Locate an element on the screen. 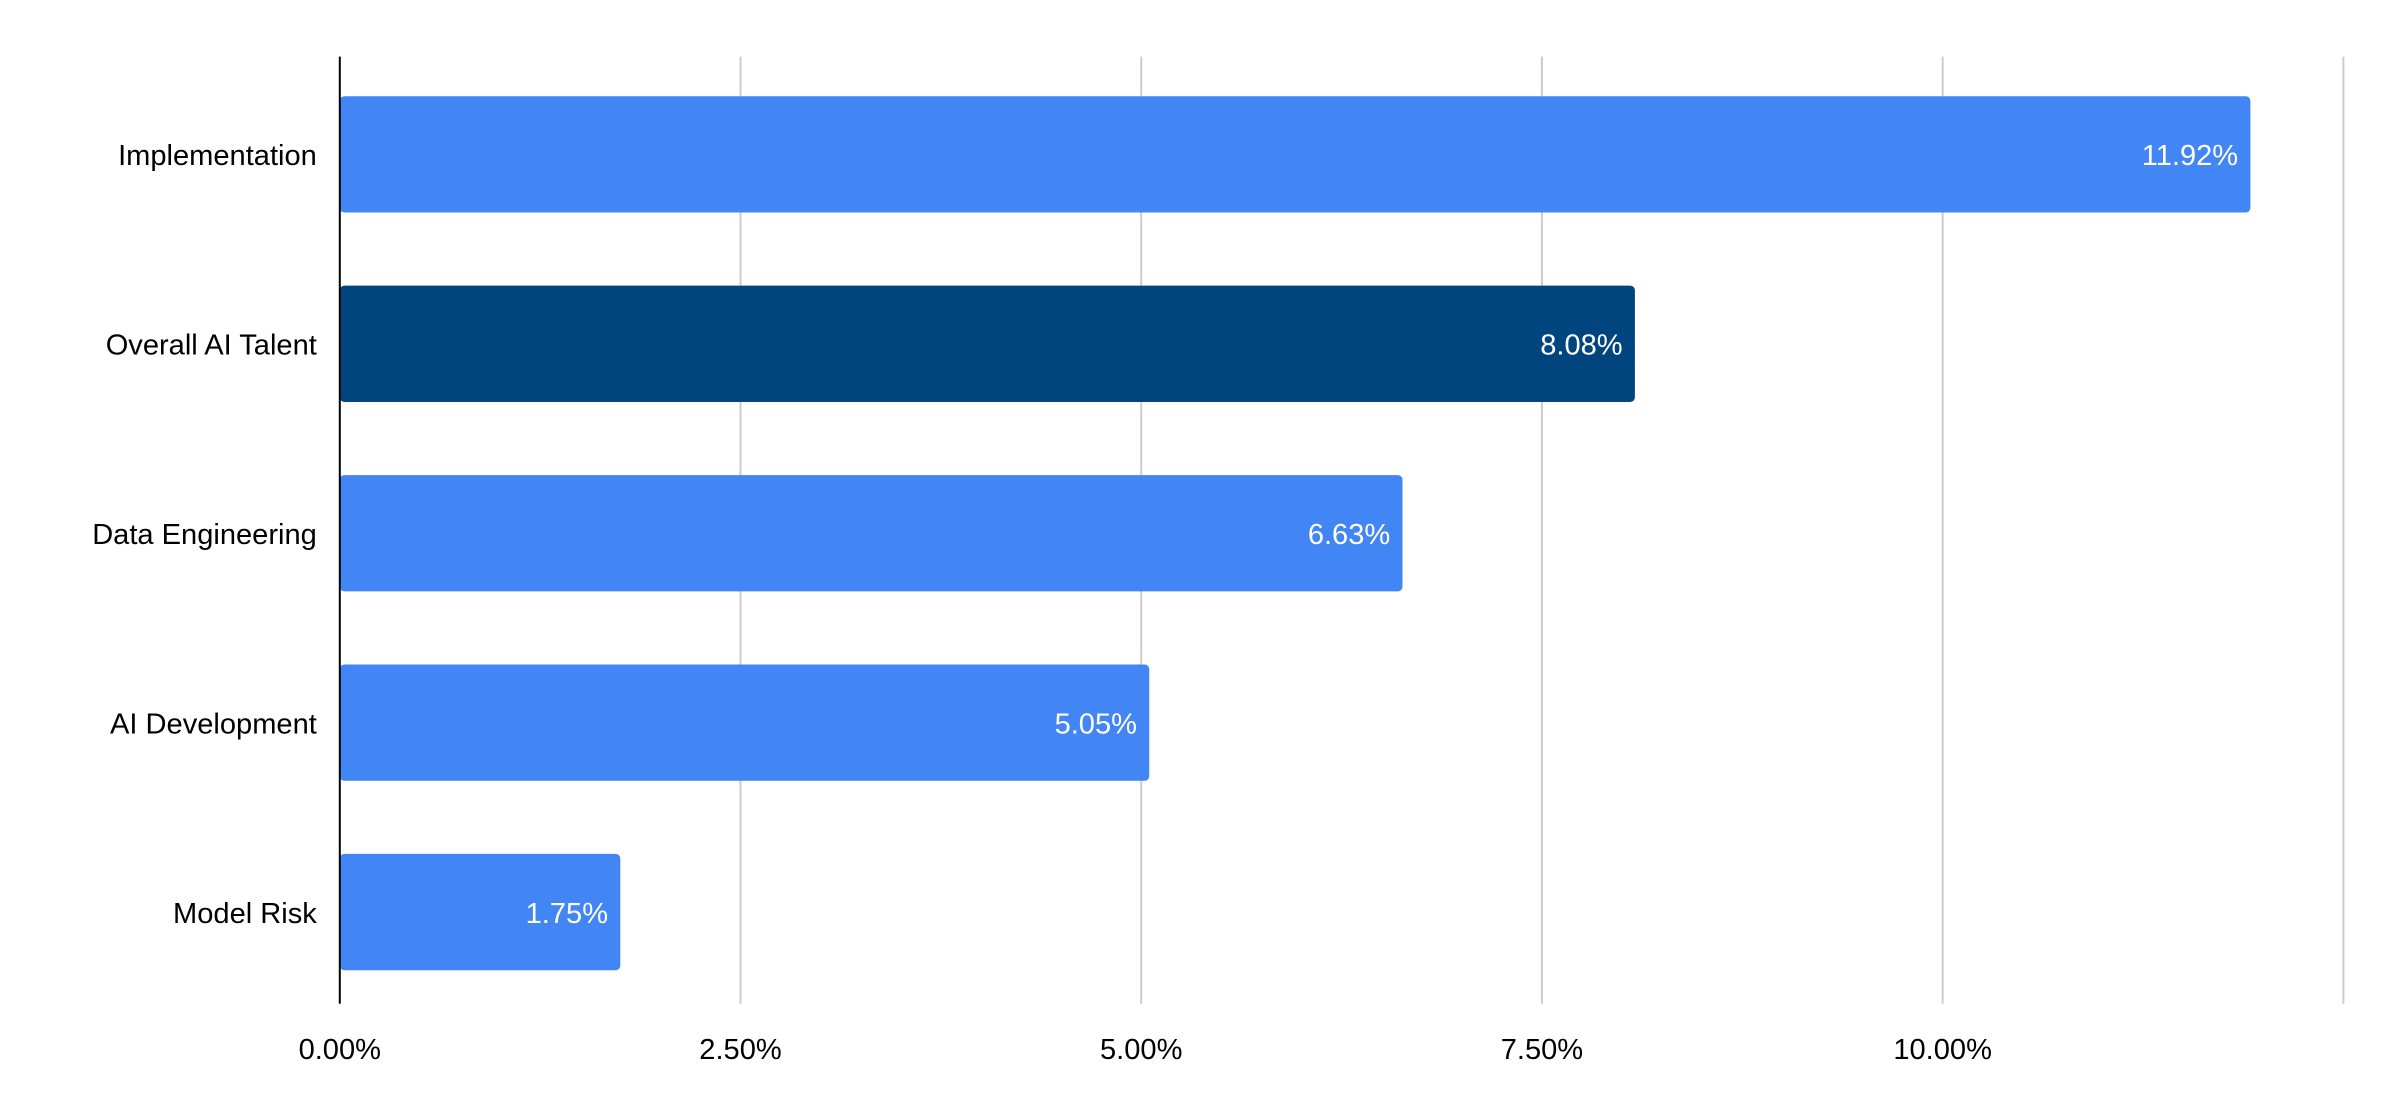 The height and width of the screenshot is (1120, 2400). x-tick-label: 0.00% is located at coordinates (340, 1050).